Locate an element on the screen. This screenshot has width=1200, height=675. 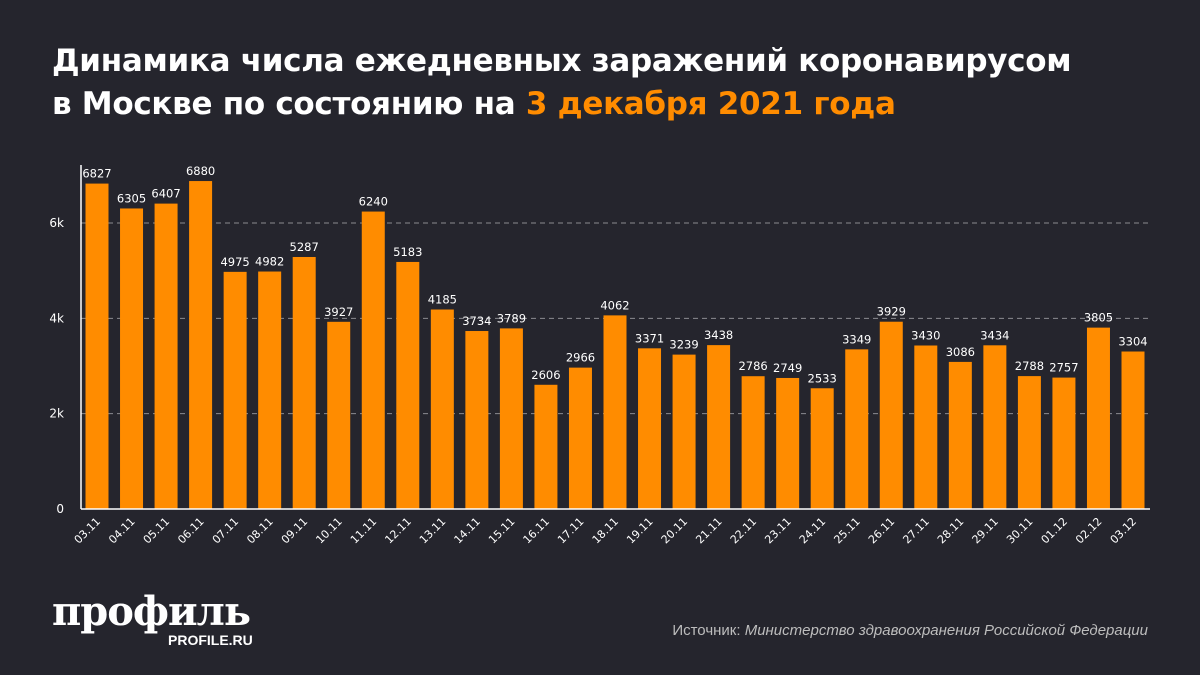
x-tick-label: 27.11 is located at coordinates (915, 530).